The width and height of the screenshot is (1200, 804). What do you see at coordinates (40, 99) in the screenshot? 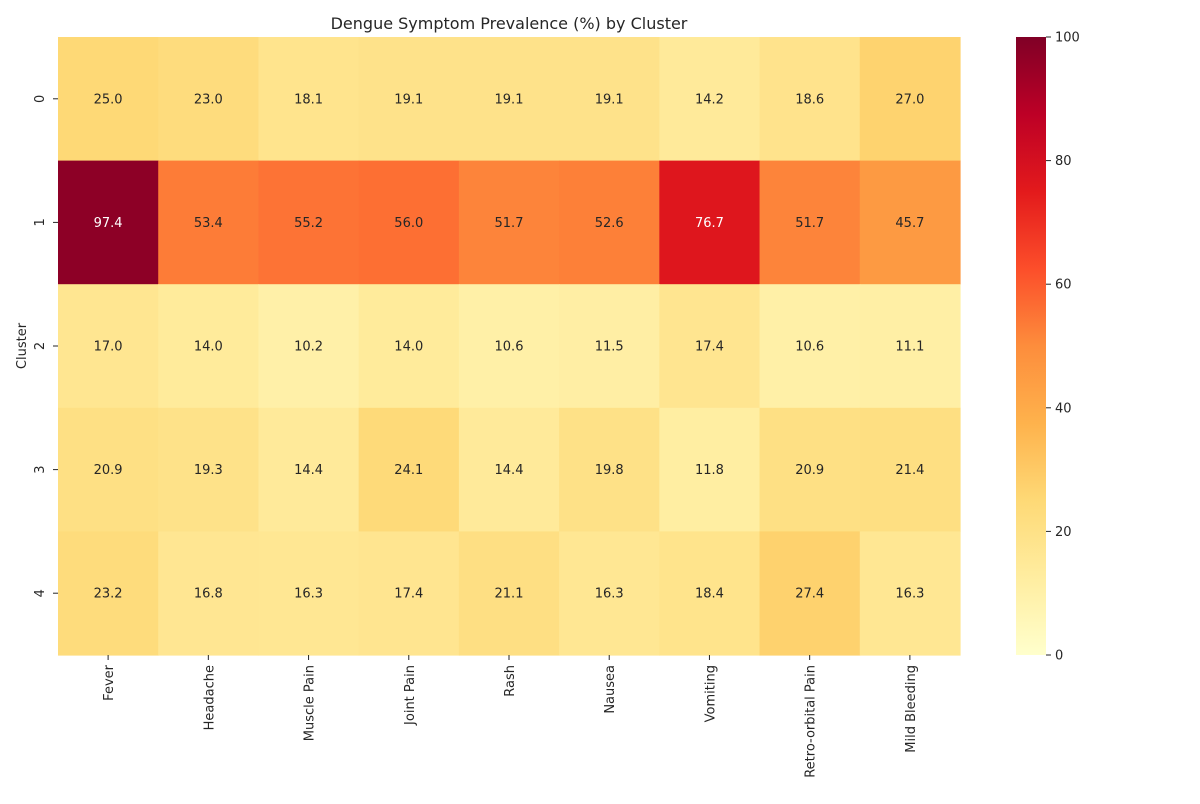
I see `y-tick-label: 0` at bounding box center [40, 99].